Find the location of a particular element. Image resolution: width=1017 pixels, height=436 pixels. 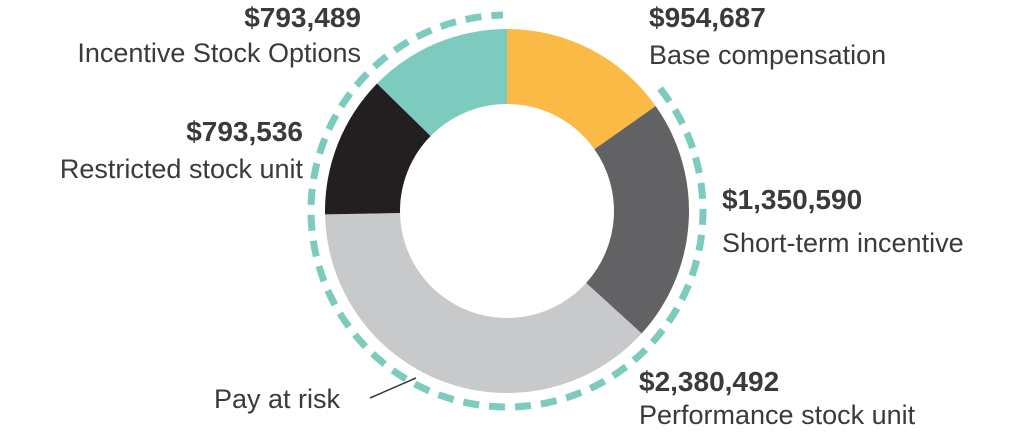

slice-label-base-compensation: Base compensation is located at coordinates (768, 55).